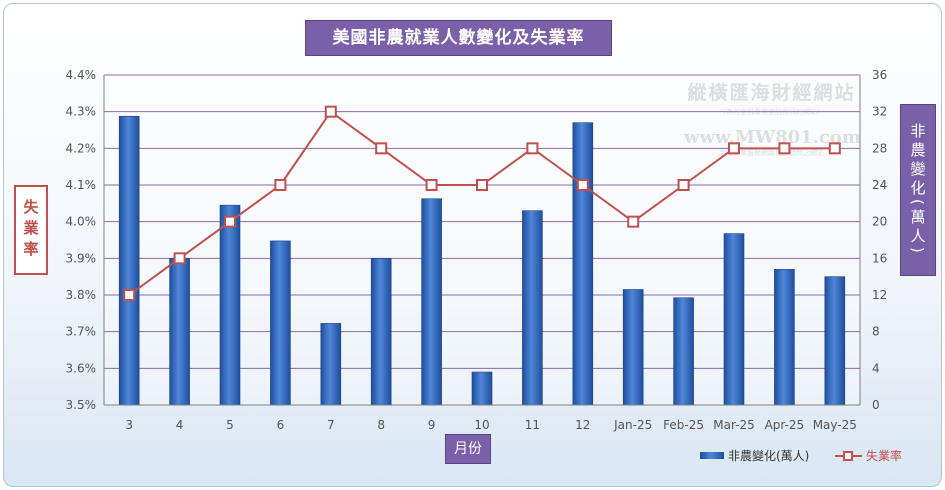  I want to click on x-tick-label: Apr-25, so click(785, 425).